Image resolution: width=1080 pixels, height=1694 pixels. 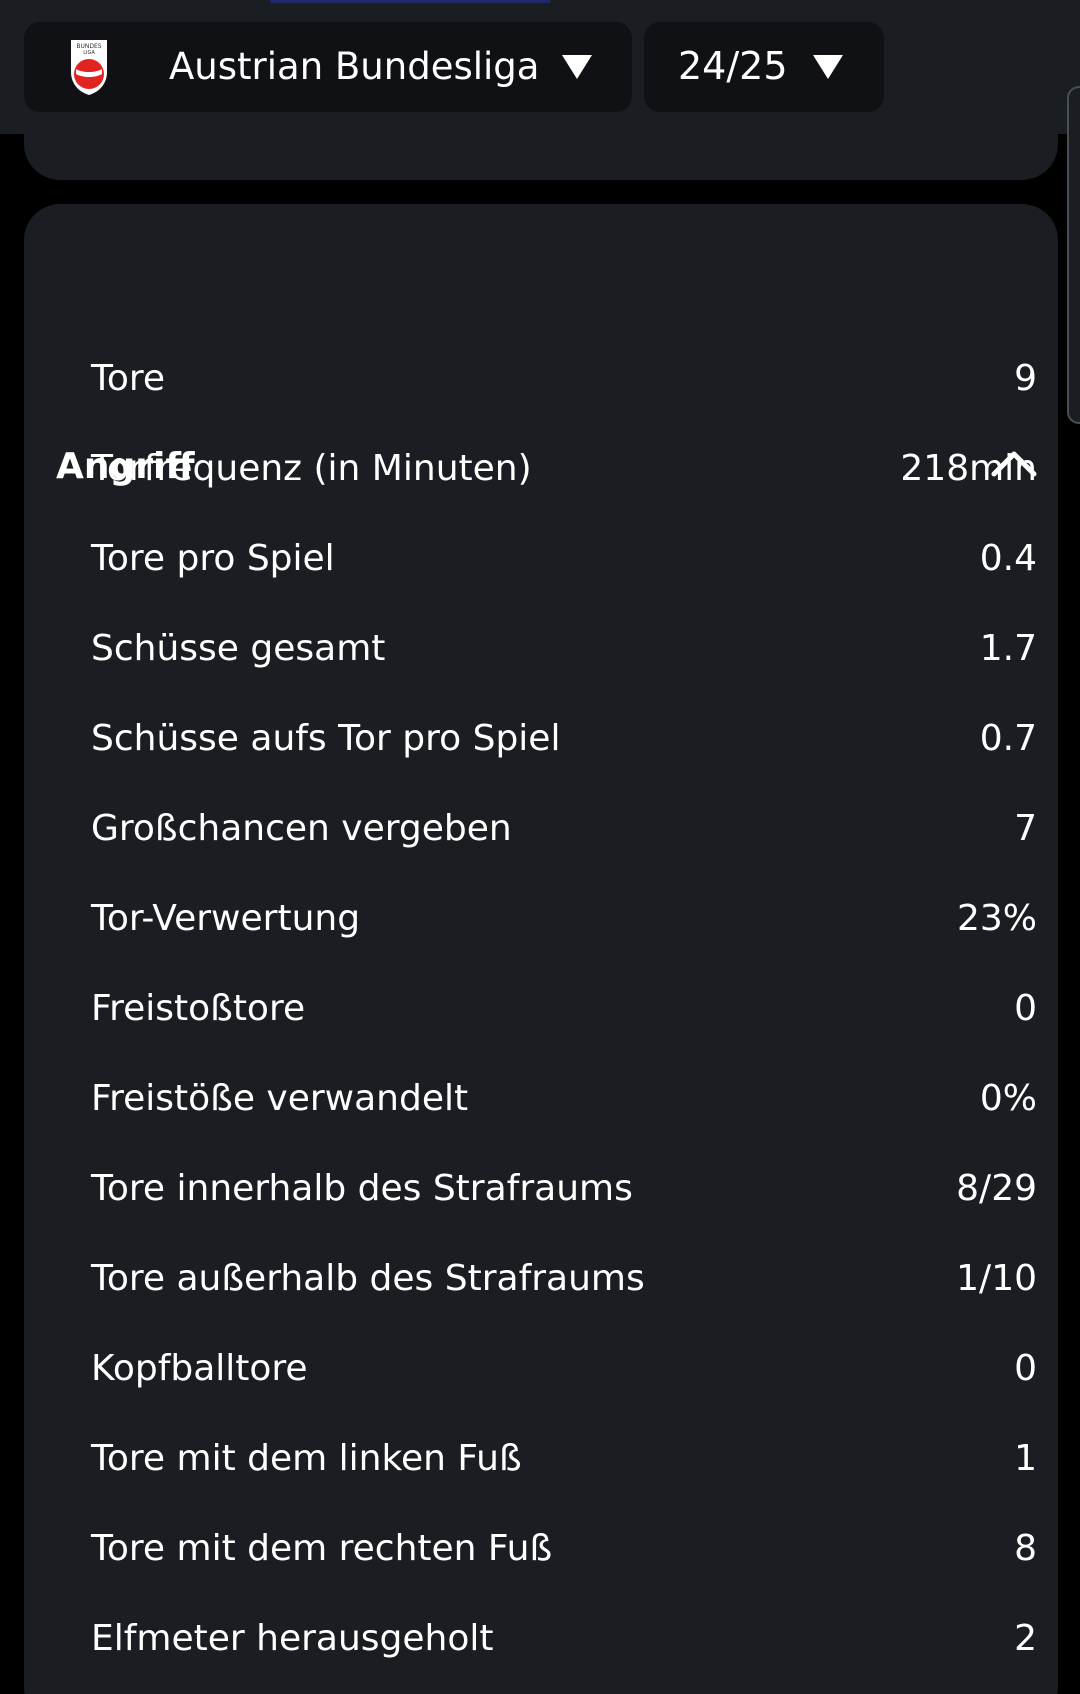 What do you see at coordinates (1073, 255) in the screenshot?
I see `scrollbar-thumb` at bounding box center [1073, 255].